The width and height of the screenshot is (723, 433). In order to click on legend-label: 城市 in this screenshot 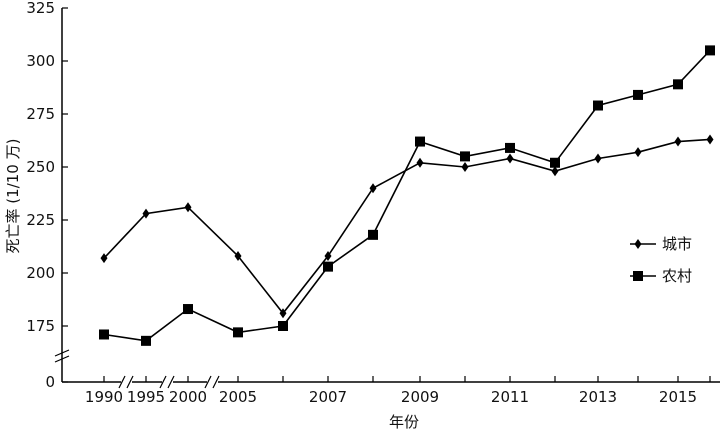, I will do `click(677, 244)`.